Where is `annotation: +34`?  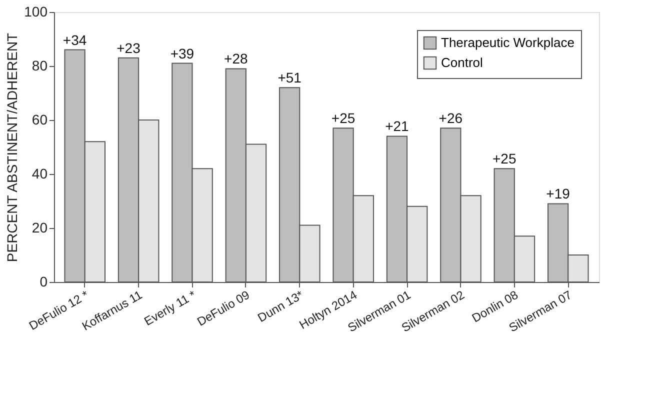
annotation: +34 is located at coordinates (74, 40).